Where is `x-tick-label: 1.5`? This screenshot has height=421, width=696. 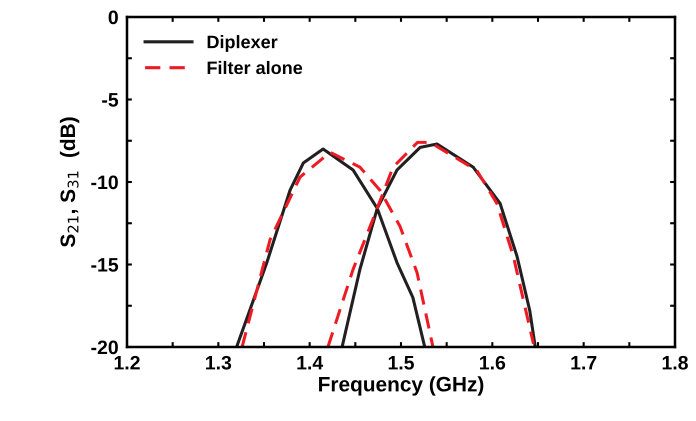
x-tick-label: 1.5 is located at coordinates (401, 363).